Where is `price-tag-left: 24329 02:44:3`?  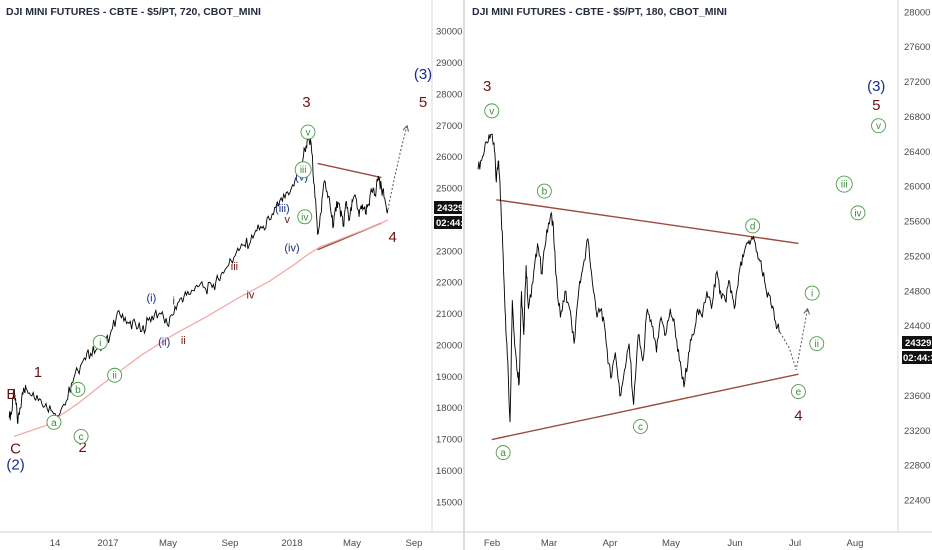
price-tag-left: 24329 02:44:3 is located at coordinates (451, 215).